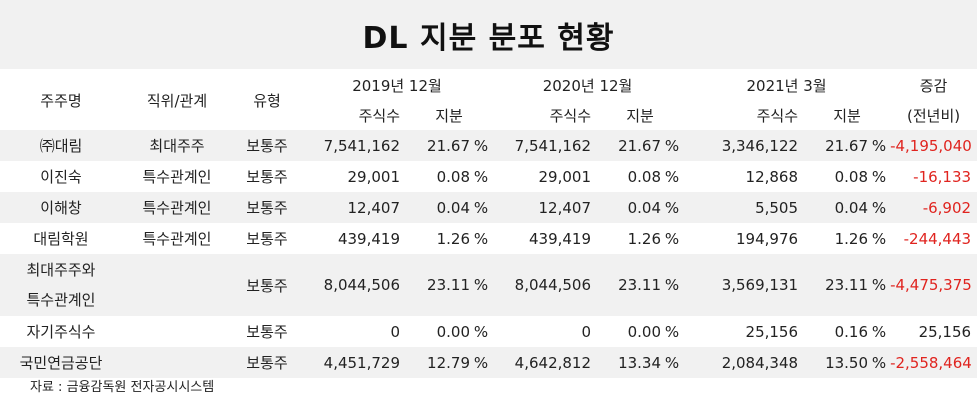  What do you see at coordinates (453, 176) in the screenshot?
I see `stake-2019: 0.08` at bounding box center [453, 176].